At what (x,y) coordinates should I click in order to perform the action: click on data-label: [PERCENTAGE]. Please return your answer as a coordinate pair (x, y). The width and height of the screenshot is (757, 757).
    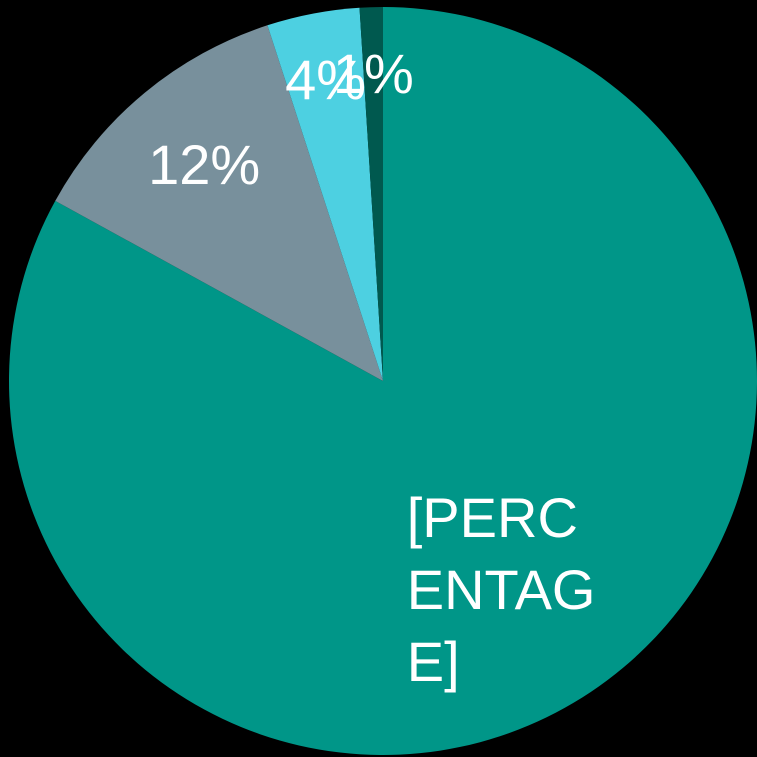
    Looking at the image, I should click on (501, 590).